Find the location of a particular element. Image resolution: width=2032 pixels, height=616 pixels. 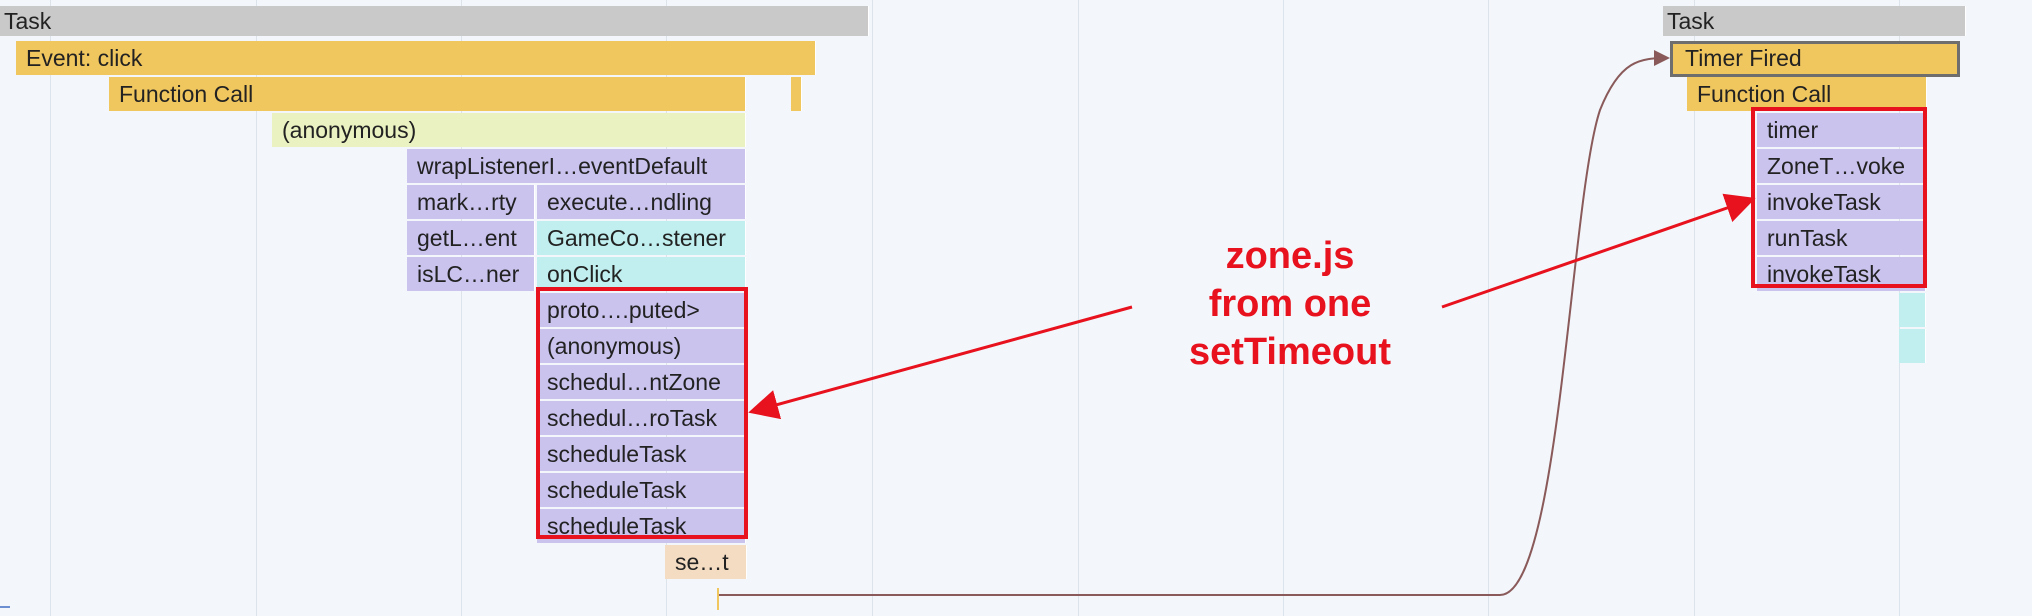

flame-bar: timer is located at coordinates (1841, 130).